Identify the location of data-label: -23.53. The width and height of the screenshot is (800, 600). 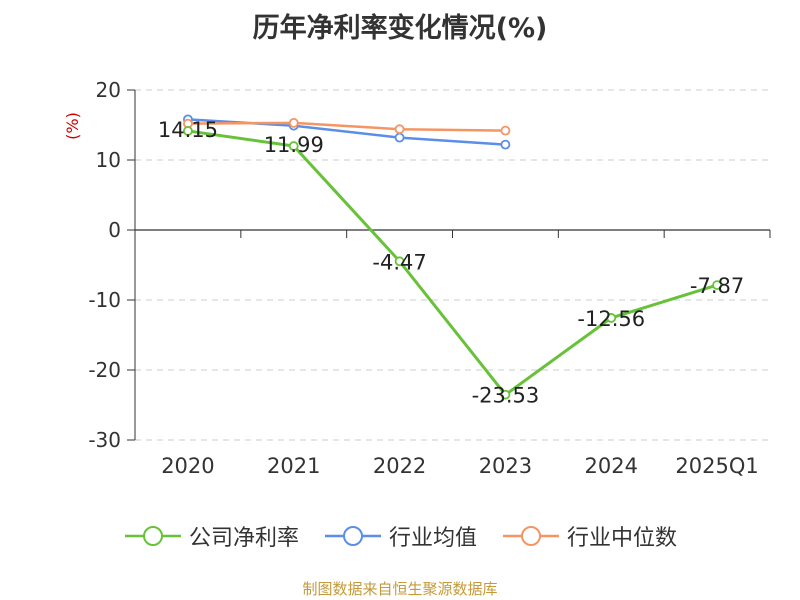
(506, 396).